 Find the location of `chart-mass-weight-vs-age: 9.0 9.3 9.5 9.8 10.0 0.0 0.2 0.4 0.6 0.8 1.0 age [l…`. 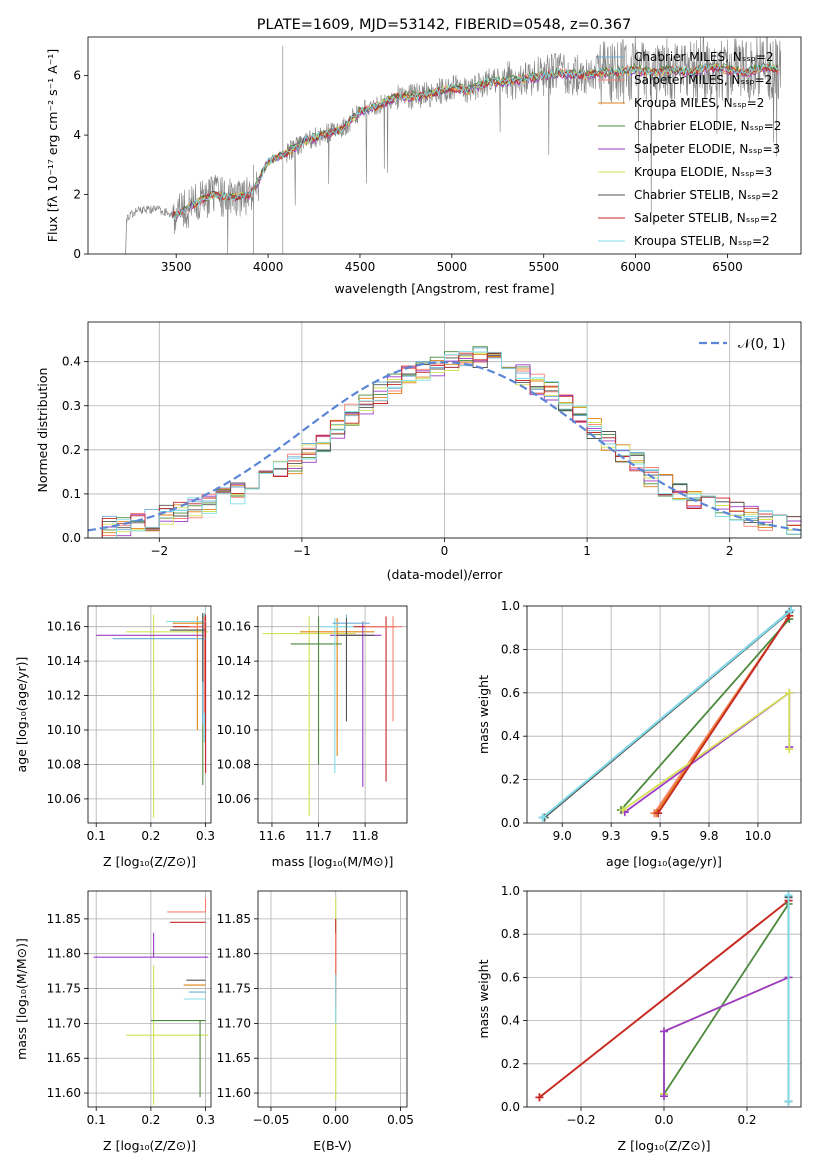

chart-mass-weight-vs-age: 9.0 9.3 9.5 9.8 10.0 0.0 0.2 0.4 0.6 0.8 1.0 age [l… is located at coordinates (639, 734).